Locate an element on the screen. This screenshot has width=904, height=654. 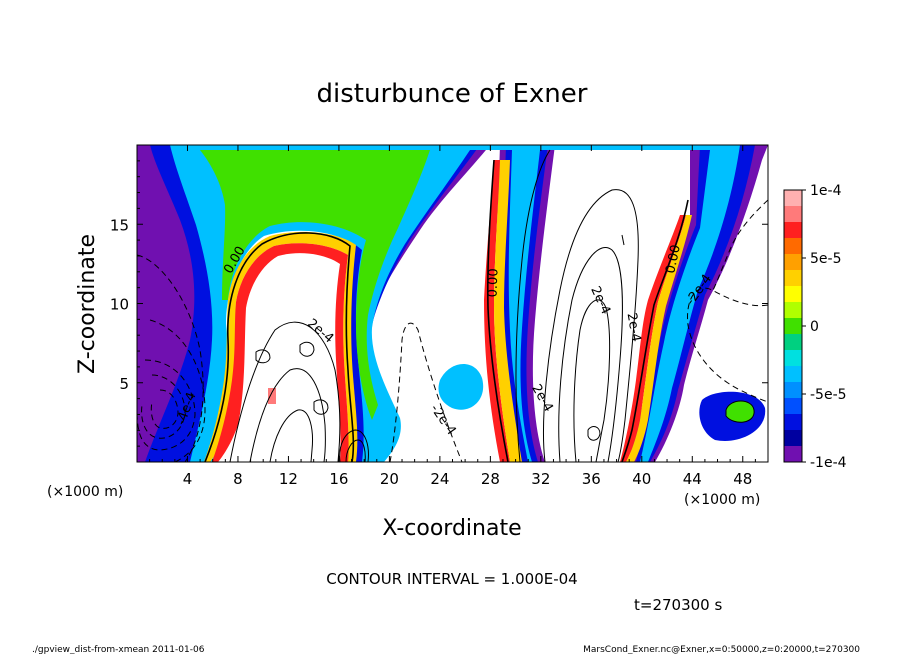
y-axis-title: Z-coordinate is located at coordinates (87, 304).